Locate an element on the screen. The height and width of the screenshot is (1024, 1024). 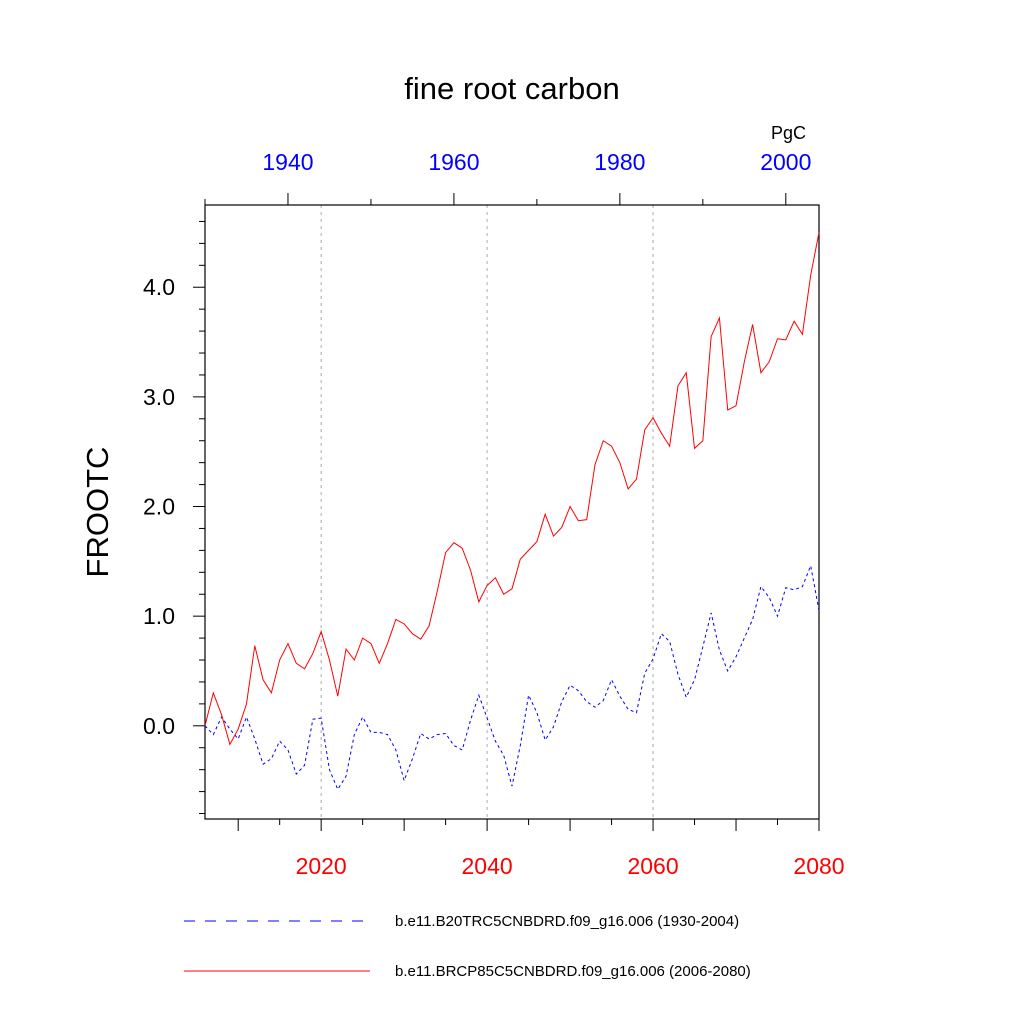
x-bottom-tick-label: 2020 is located at coordinates (321, 866).